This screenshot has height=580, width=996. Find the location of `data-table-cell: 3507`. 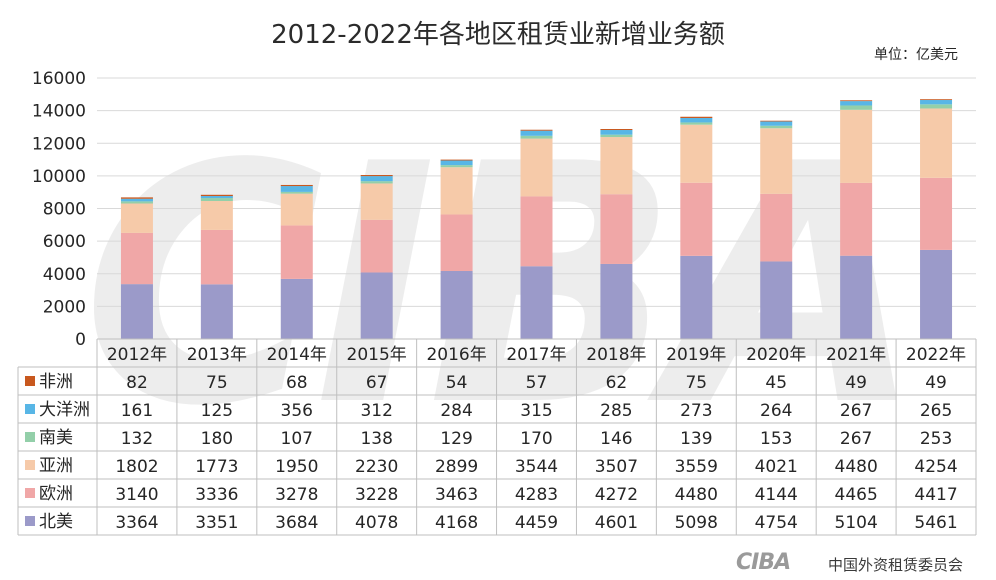

data-table-cell: 3507 is located at coordinates (616, 467).